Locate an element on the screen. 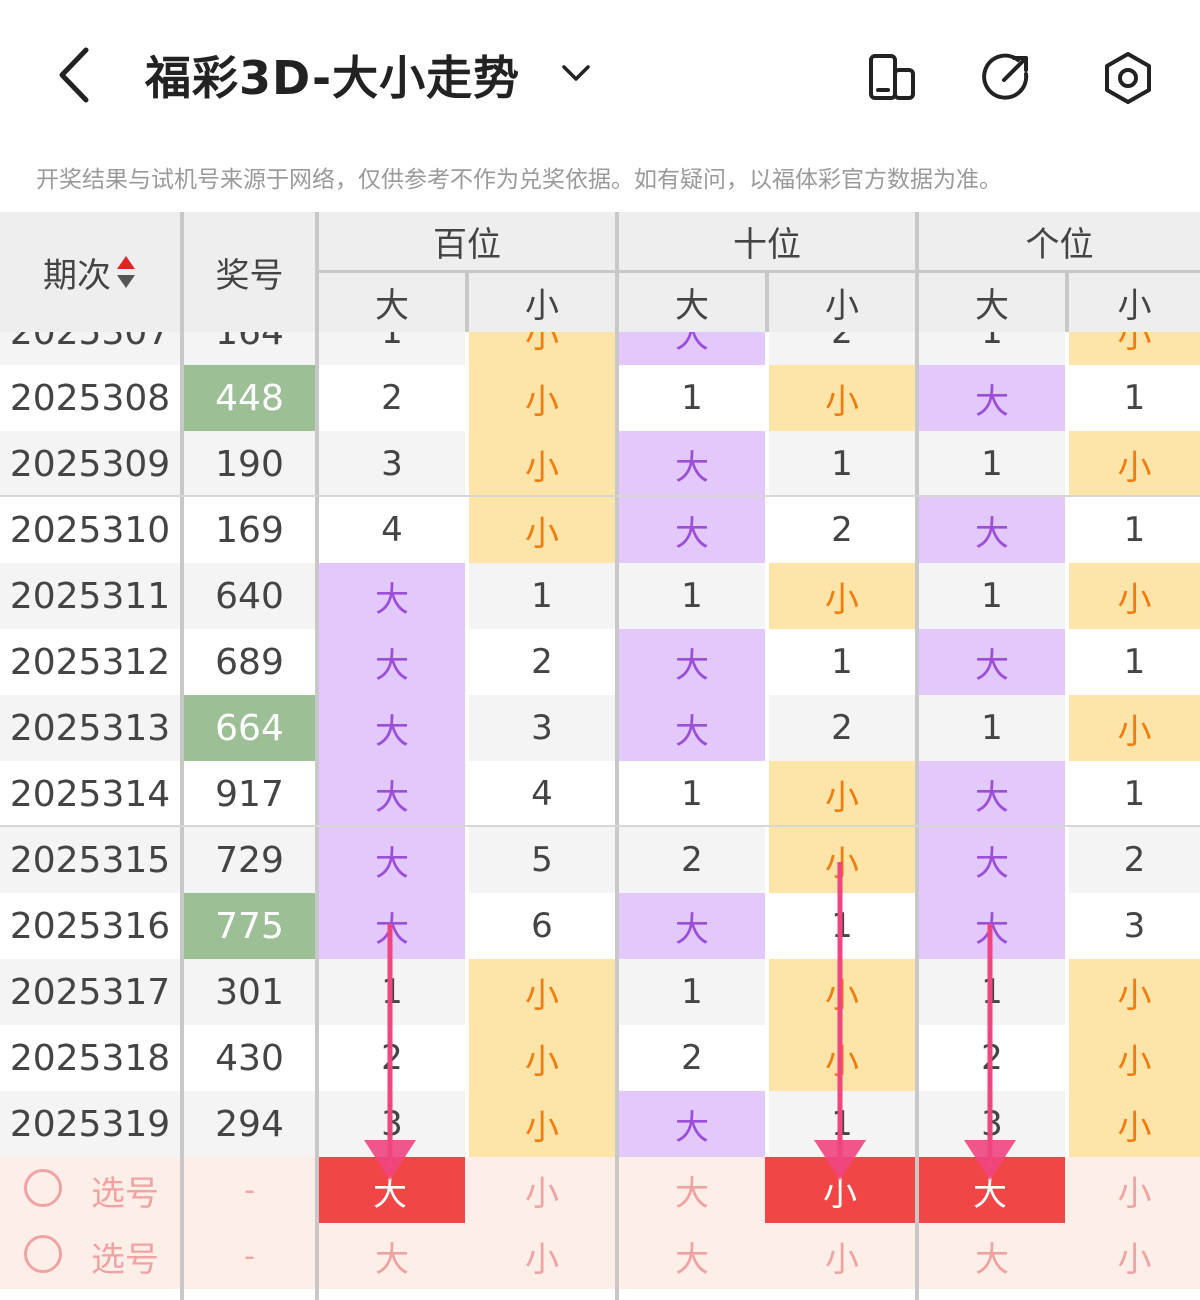  group-header-1: 十位 is located at coordinates (767, 241).